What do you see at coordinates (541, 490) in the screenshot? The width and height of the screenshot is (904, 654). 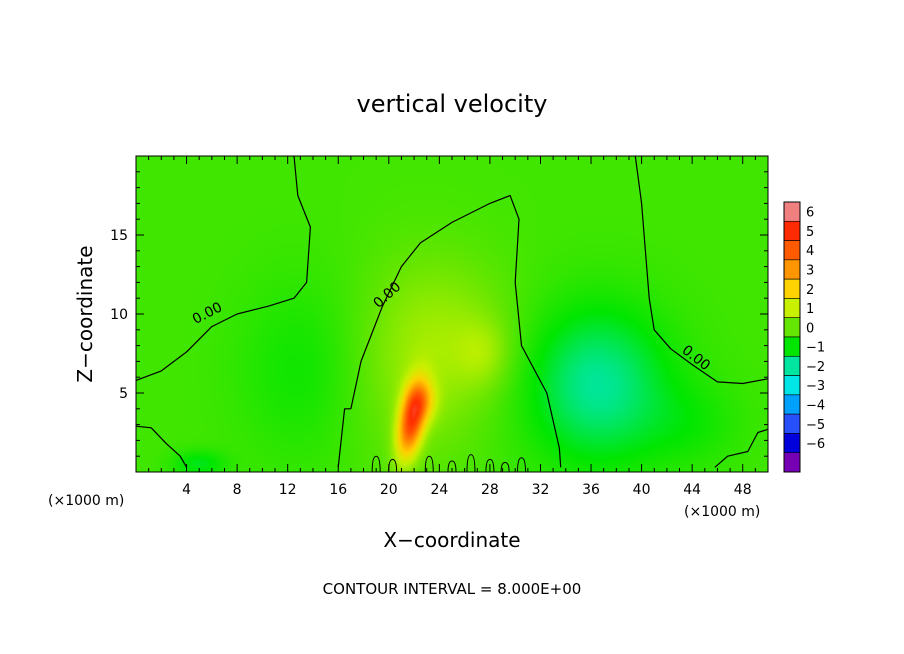 I see `x-tick-label: 32` at bounding box center [541, 490].